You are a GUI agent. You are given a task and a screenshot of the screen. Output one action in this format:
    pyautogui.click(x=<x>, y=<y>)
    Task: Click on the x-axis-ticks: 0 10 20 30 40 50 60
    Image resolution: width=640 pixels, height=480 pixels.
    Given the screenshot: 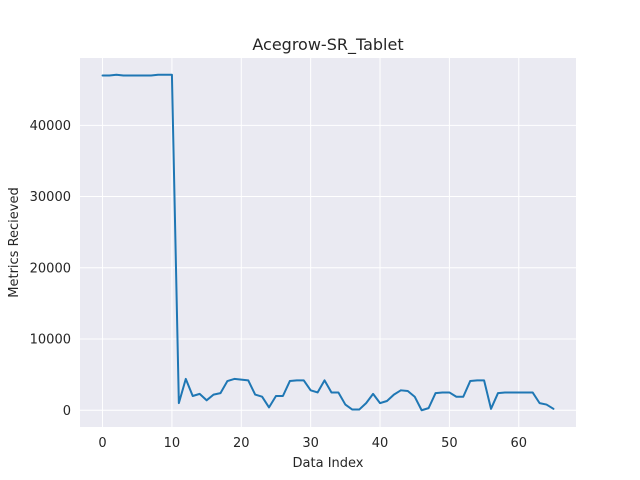 What is the action you would take?
    pyautogui.click(x=312, y=443)
    